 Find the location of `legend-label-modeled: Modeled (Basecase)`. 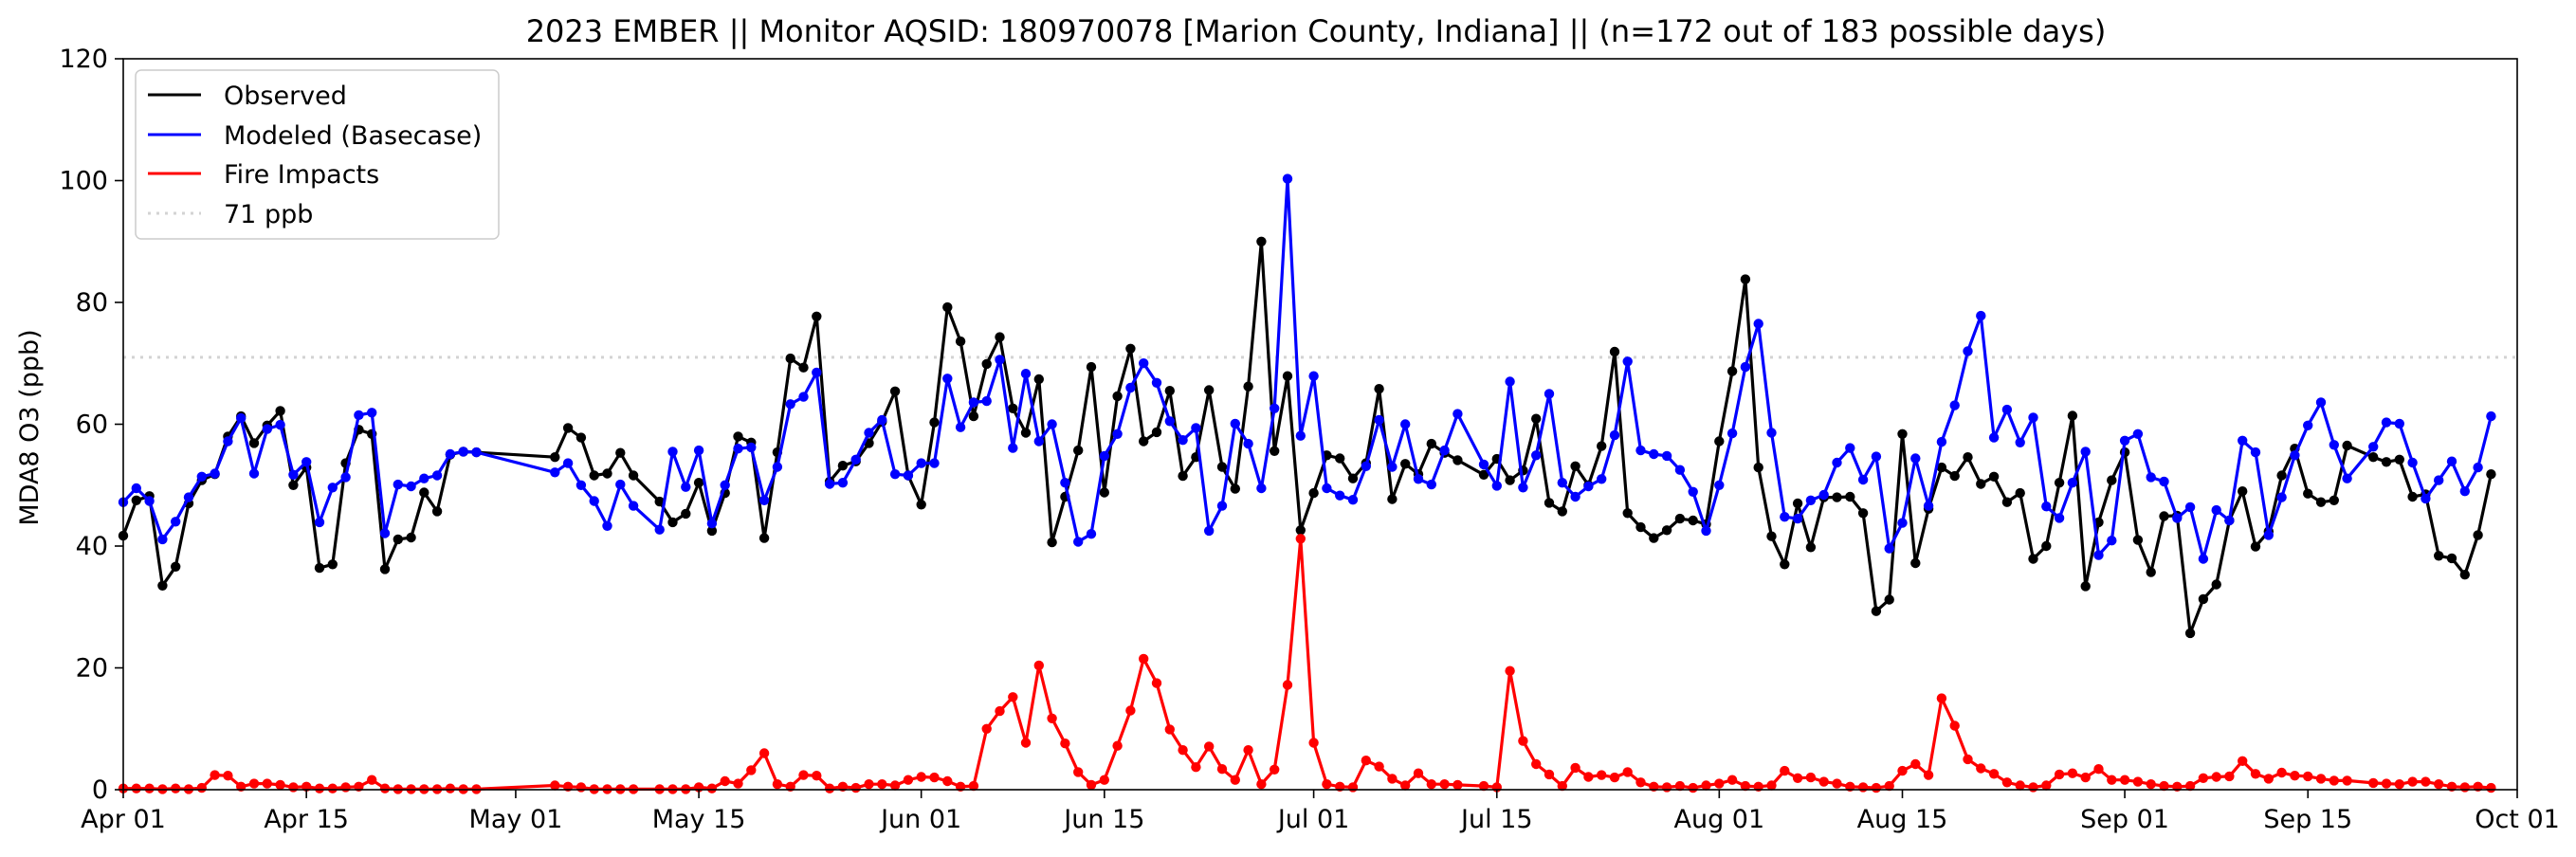

legend-label-modeled: Modeled (Basecase) is located at coordinates (353, 136).